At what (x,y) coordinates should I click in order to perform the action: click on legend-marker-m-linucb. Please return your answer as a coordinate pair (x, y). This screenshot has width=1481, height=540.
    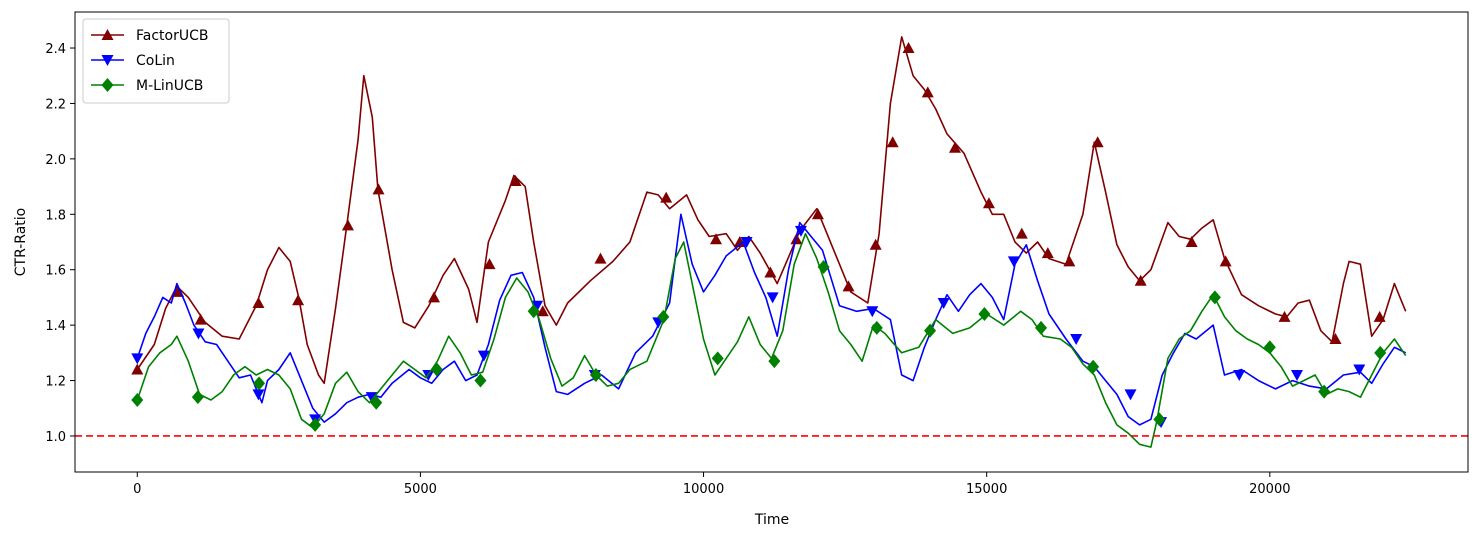
    Looking at the image, I should click on (107, 85).